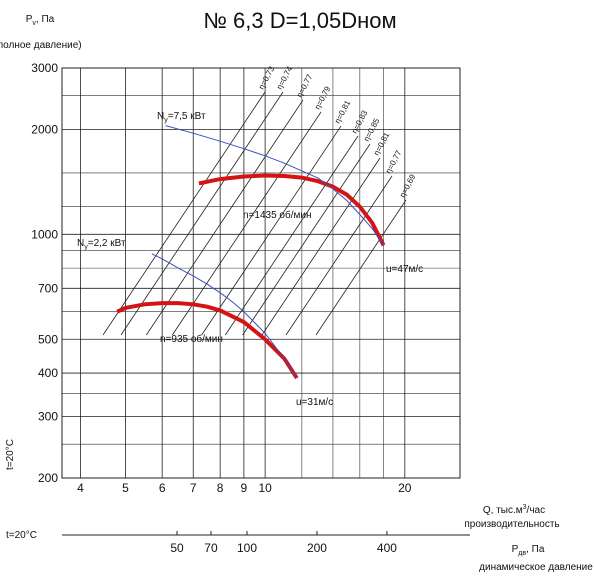 Image resolution: width=594 pixels, height=577 pixels. Describe the element at coordinates (107, 243) in the screenshot. I see `label-part: =2,2 кВт` at that location.